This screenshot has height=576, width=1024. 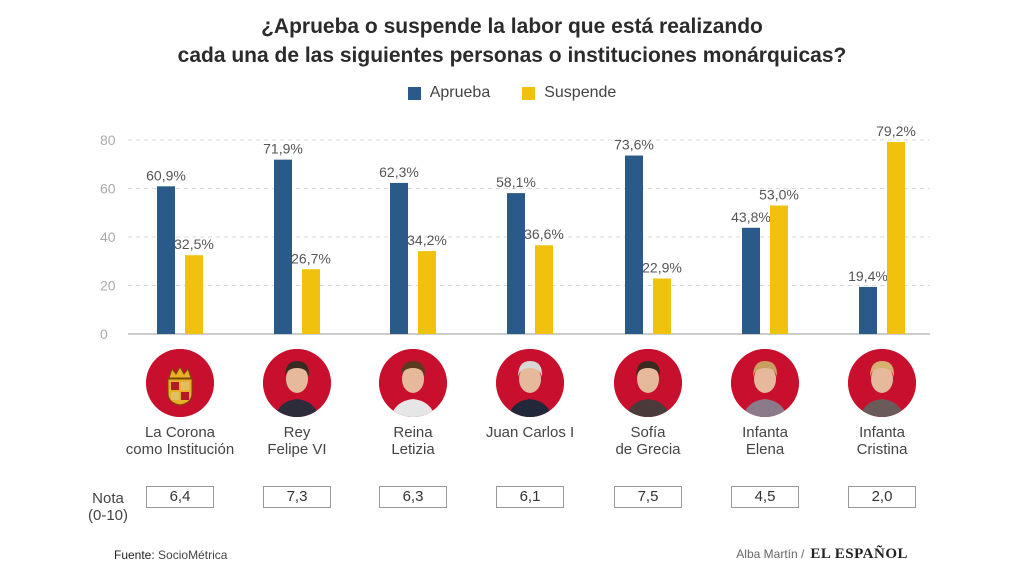 I want to click on person-name-line: Letizia, so click(x=413, y=449).